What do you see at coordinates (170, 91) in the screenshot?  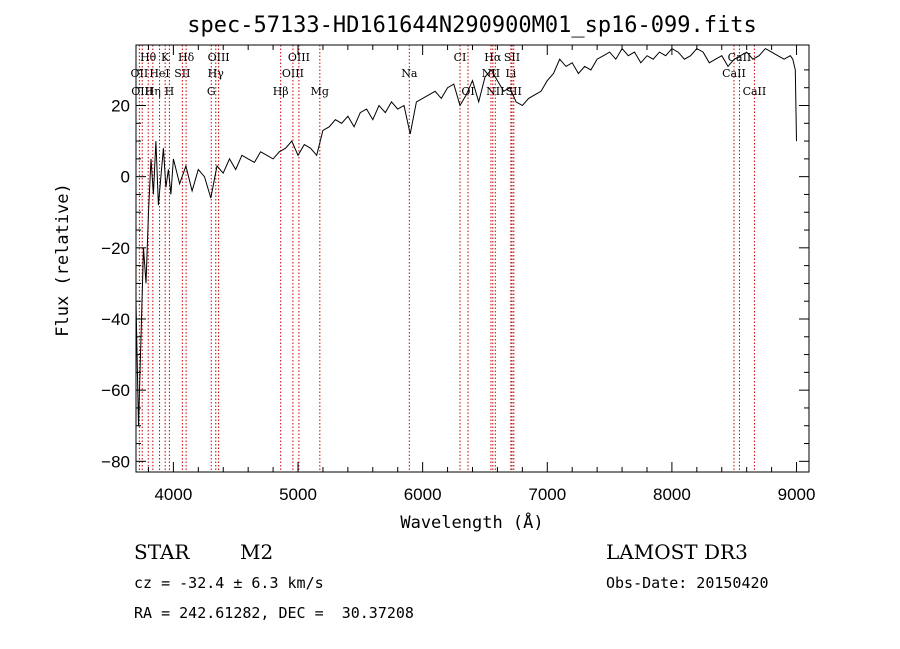 I see `spectral-line-label: H` at bounding box center [170, 91].